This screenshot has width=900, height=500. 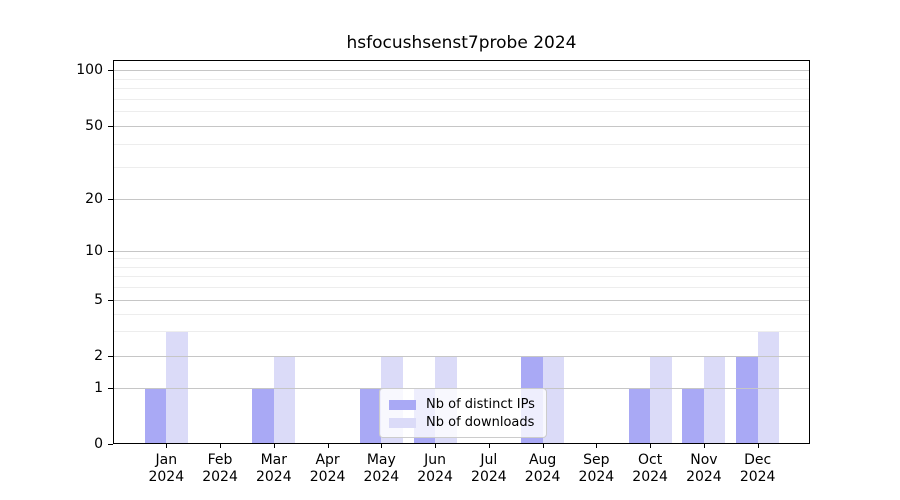 I want to click on x-tick-mark-oct, so click(x=651, y=446).